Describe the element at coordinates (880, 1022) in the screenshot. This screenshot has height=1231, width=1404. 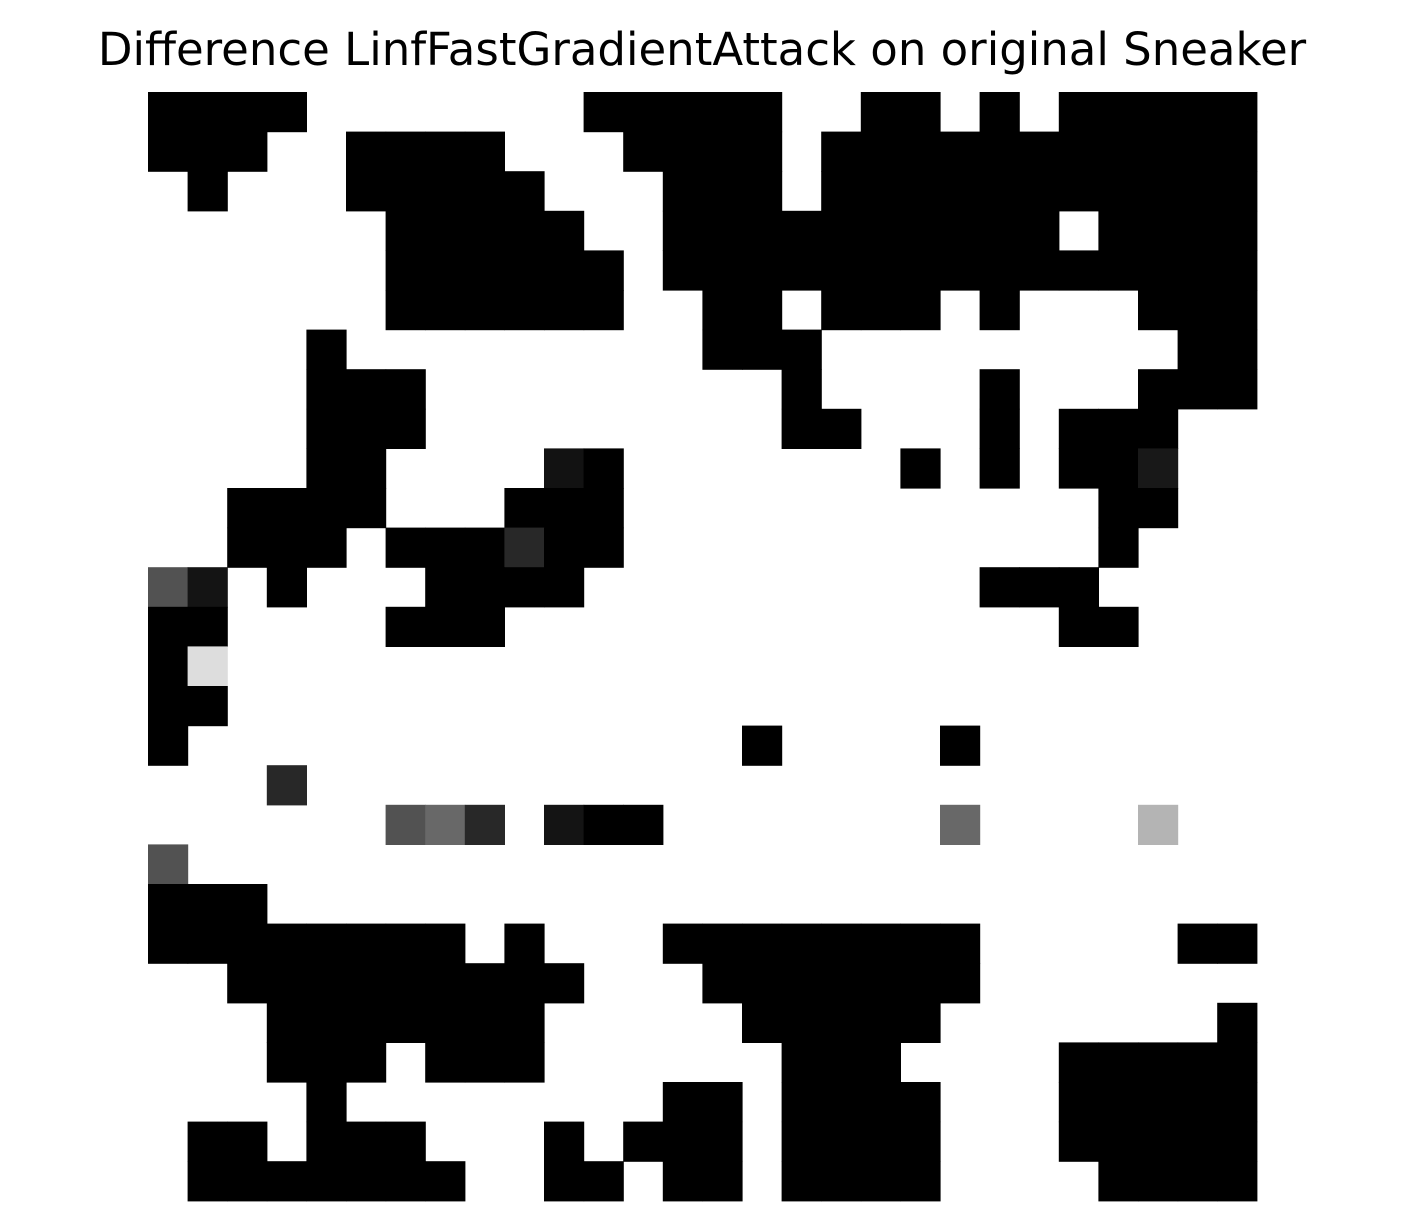
I see `heatmap-cell-r23-c18` at that location.